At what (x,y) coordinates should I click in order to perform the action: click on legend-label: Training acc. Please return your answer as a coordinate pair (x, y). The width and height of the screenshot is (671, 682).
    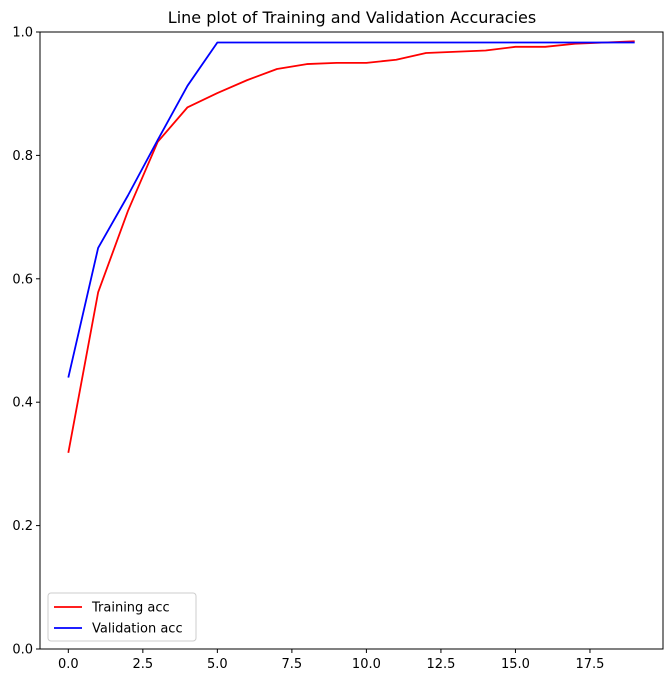
    Looking at the image, I should click on (130, 608).